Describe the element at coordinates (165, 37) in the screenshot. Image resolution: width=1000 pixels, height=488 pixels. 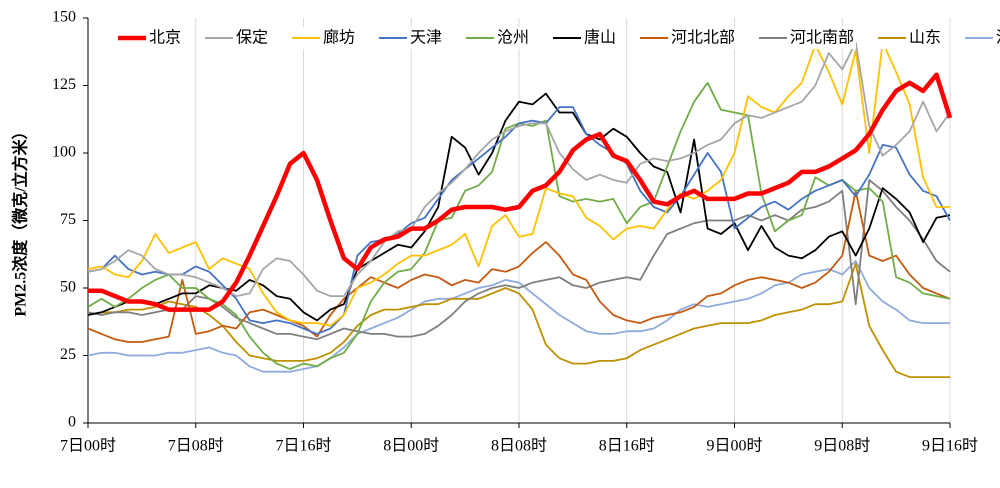
I see `legend-label: 北京` at that location.